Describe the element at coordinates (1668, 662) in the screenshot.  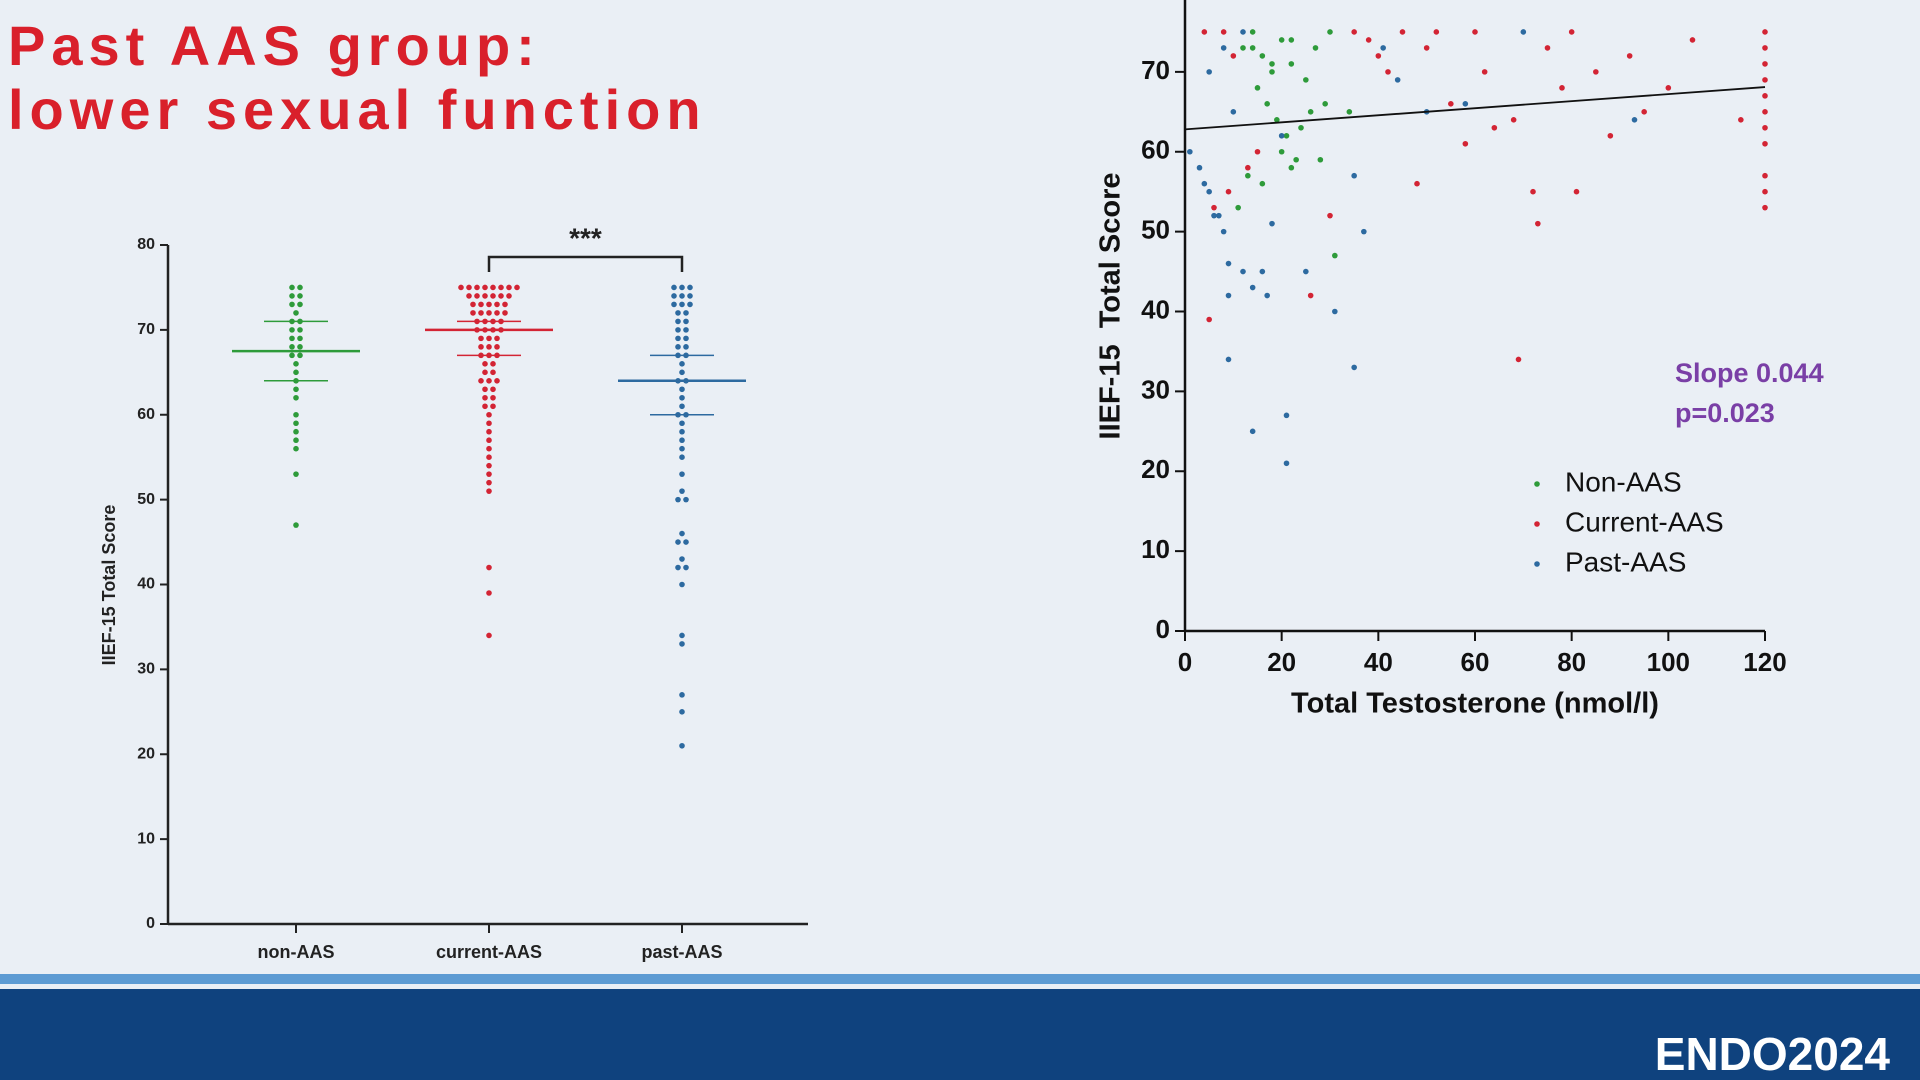
I see `x-tick-label: 100` at that location.